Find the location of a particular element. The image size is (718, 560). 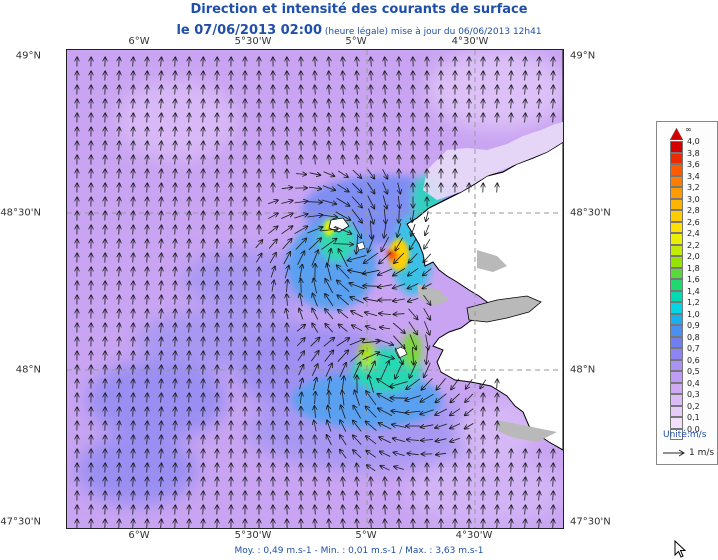

legend-label: 1,8 is located at coordinates (693, 268).